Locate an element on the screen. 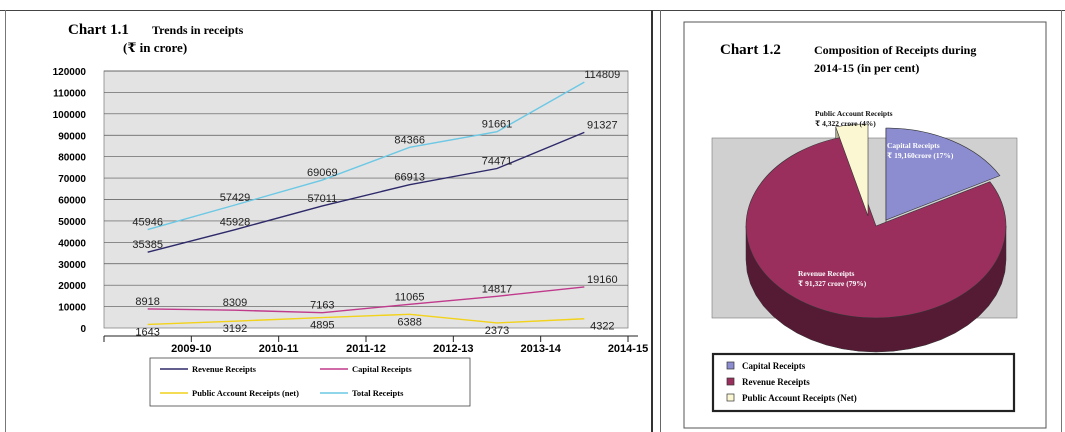 The width and height of the screenshot is (1065, 432). data-label: 2373 is located at coordinates (497, 331).